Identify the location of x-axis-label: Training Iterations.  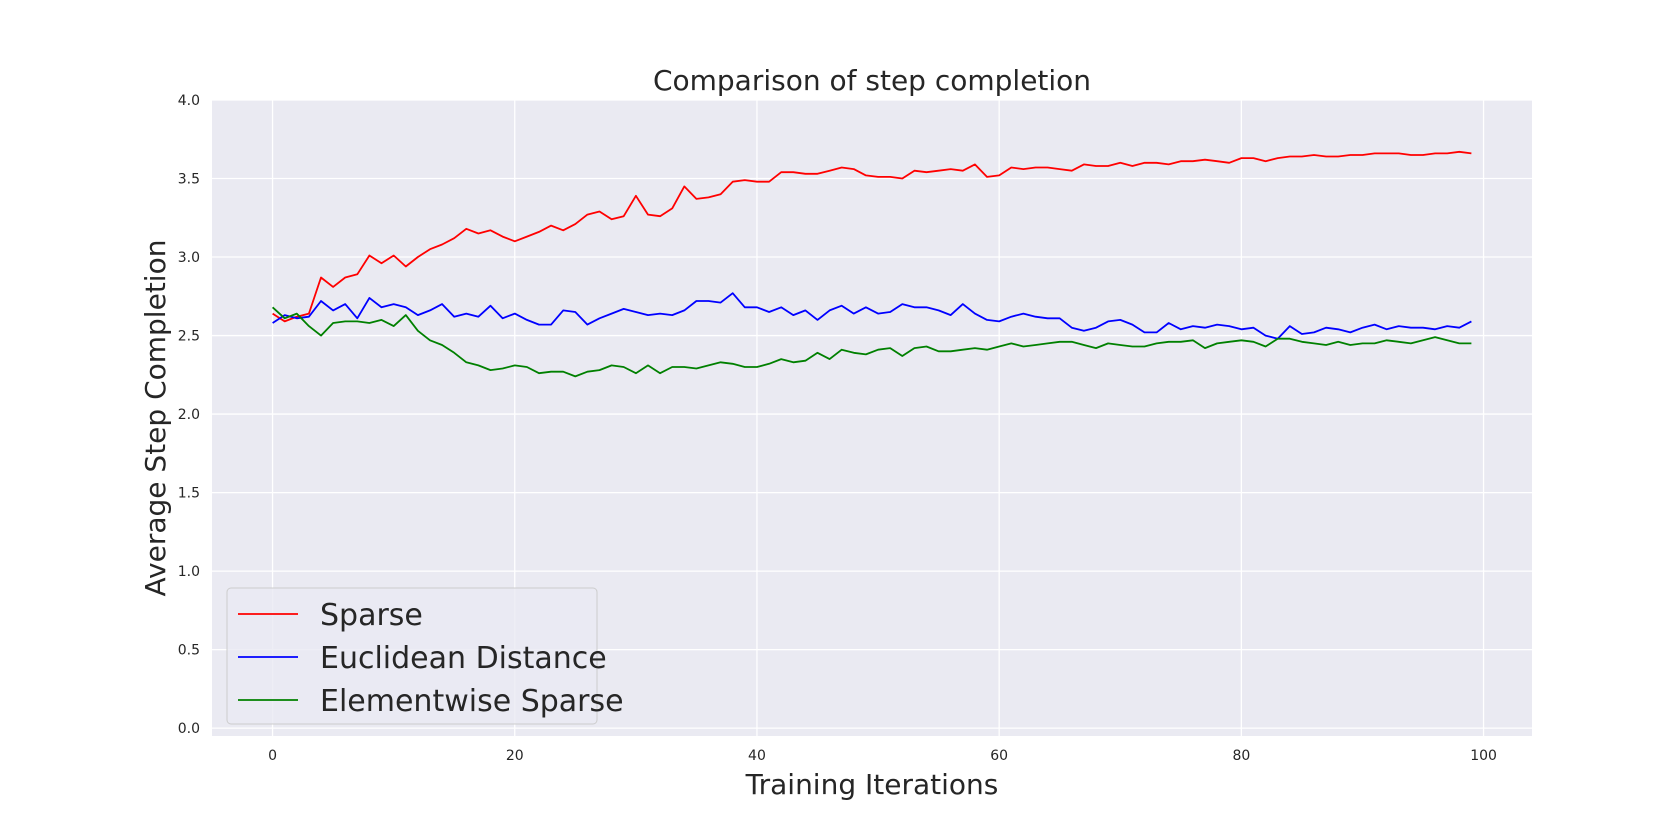
(872, 784).